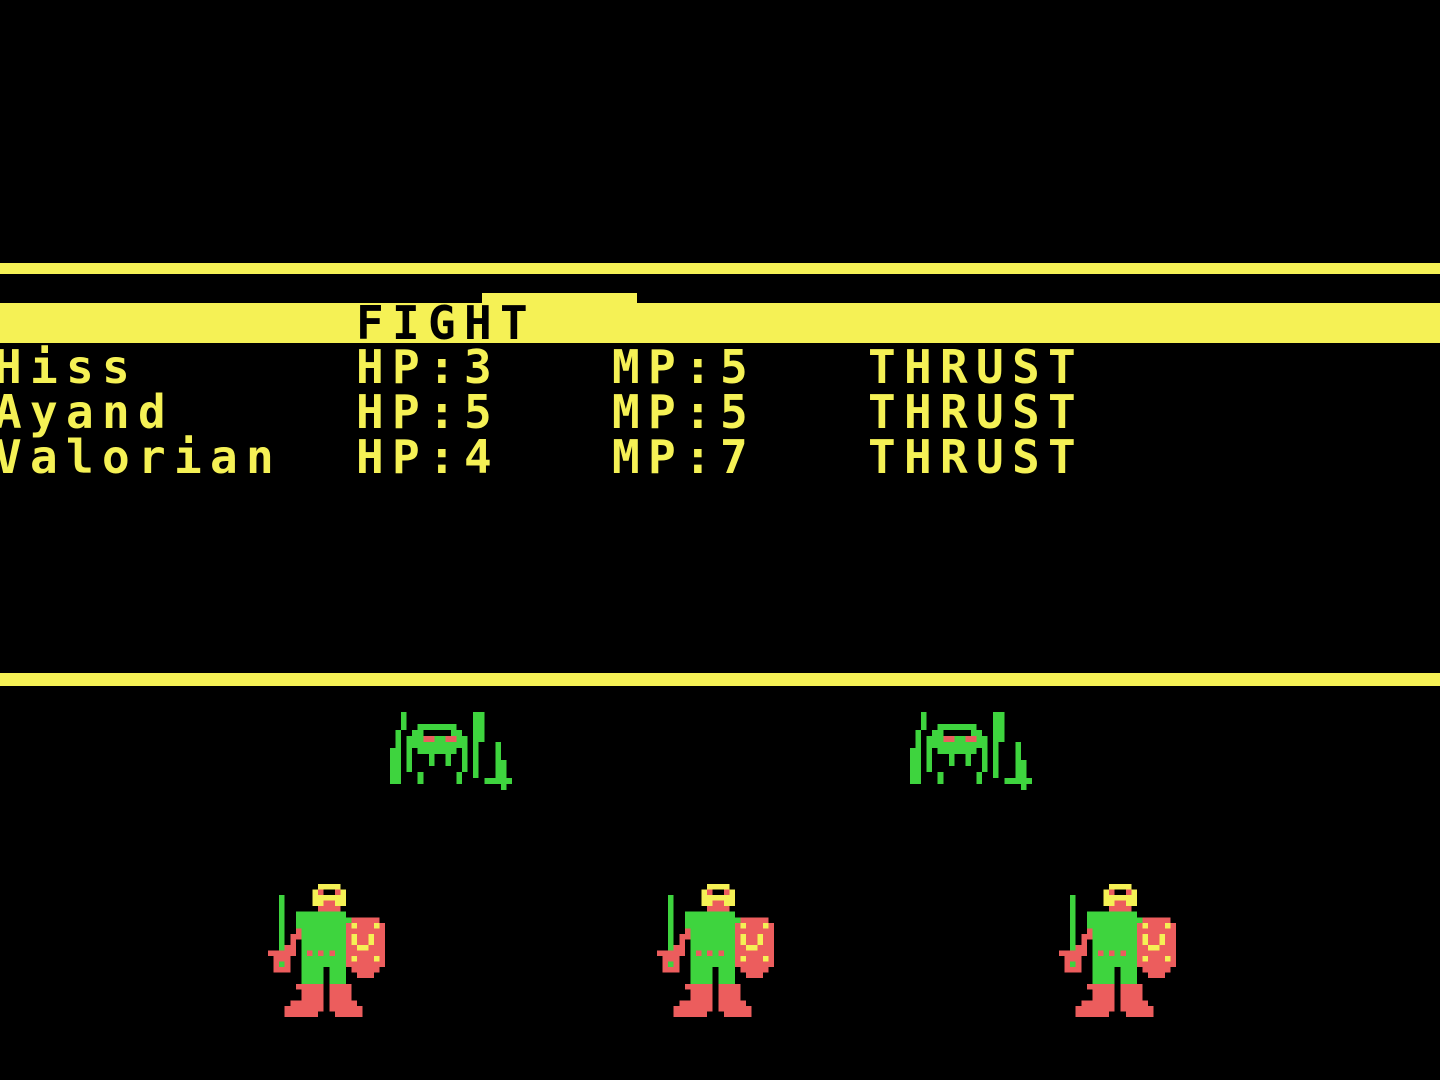  I want to click on party-row: Ayand HP:5 MP:5 THRUST, so click(720, 412).